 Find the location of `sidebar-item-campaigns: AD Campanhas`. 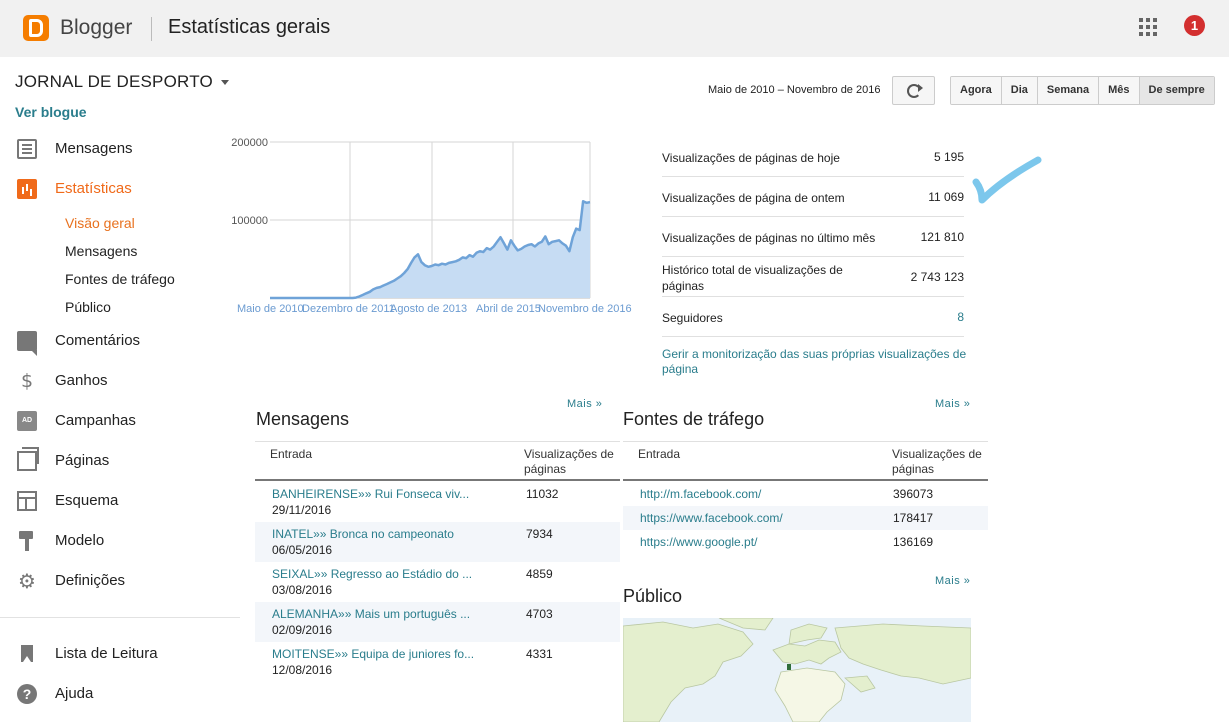

sidebar-item-campaigns: AD Campanhas is located at coordinates (120, 421).